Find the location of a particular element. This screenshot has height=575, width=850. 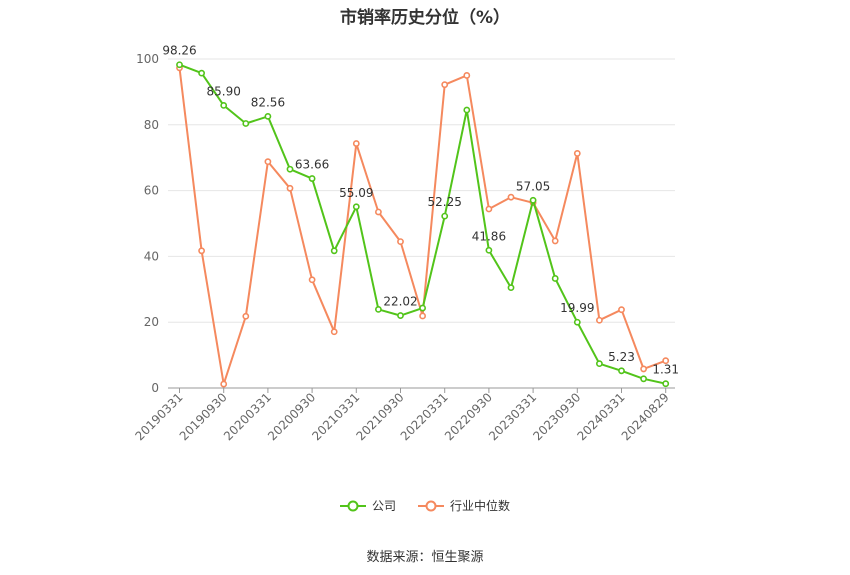

y-tick-label: 40 is located at coordinates (151, 256).